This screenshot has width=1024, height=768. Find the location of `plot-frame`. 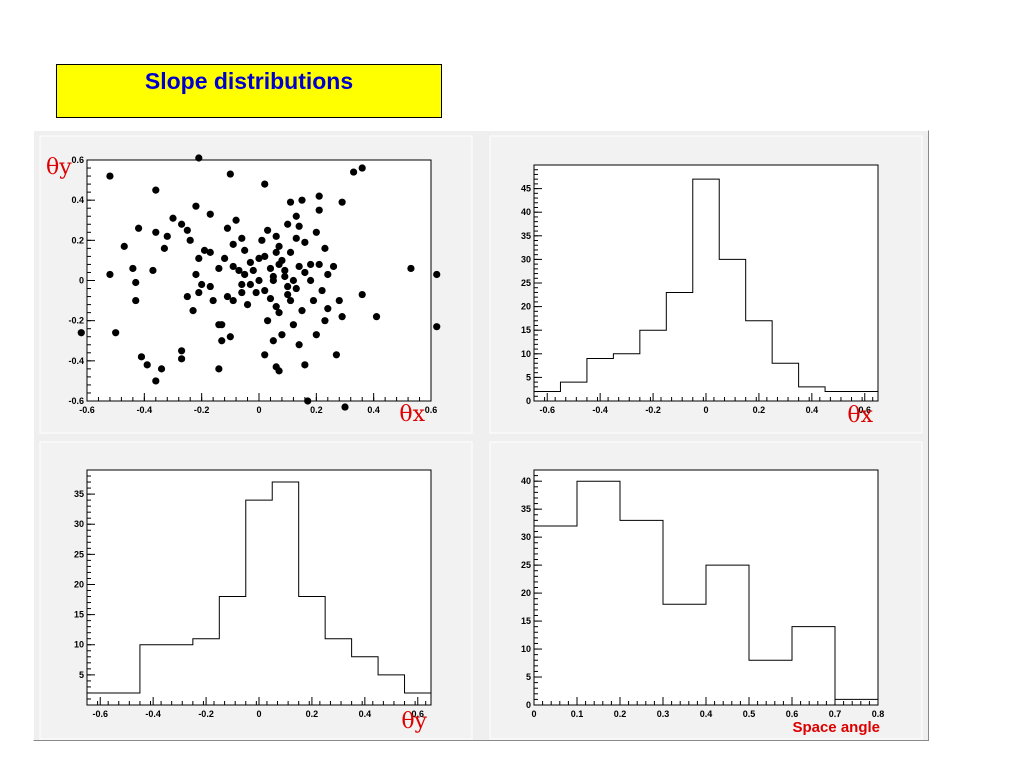

plot-frame is located at coordinates (259, 587).